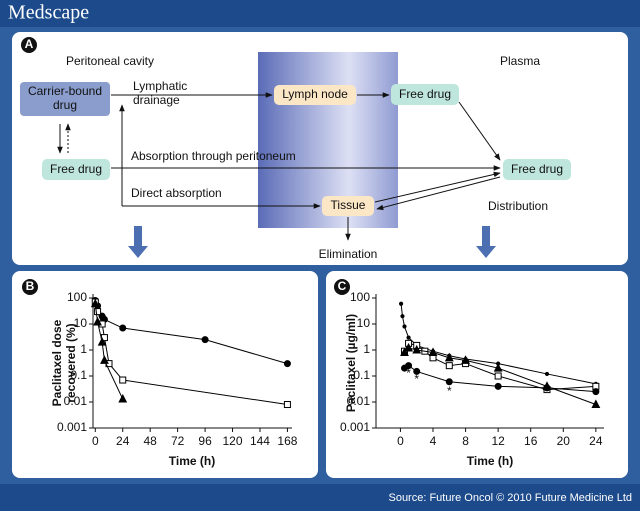  What do you see at coordinates (213, 156) in the screenshot?
I see `edge-label: Absorption through peritoneum` at bounding box center [213, 156].